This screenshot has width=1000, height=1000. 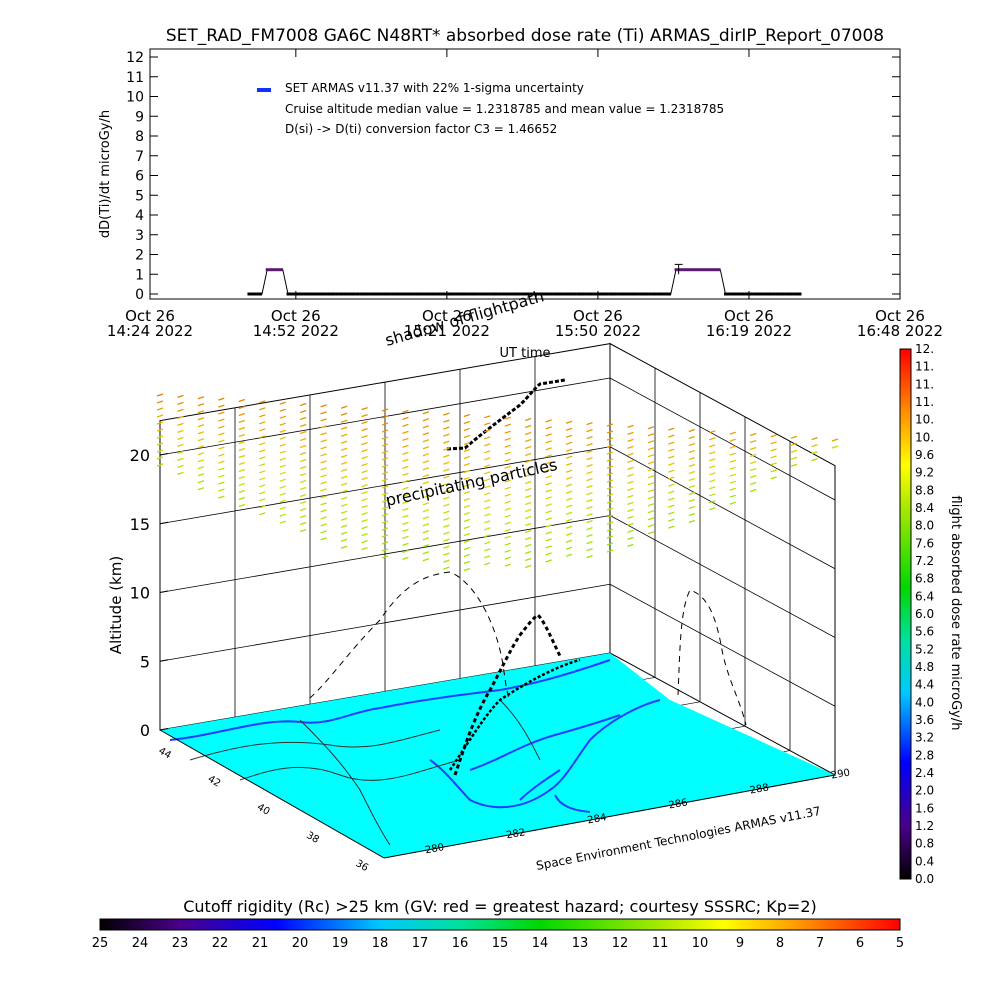 What do you see at coordinates (924, 508) in the screenshot?
I see `dose-colorbar-tick: 8.4` at bounding box center [924, 508].